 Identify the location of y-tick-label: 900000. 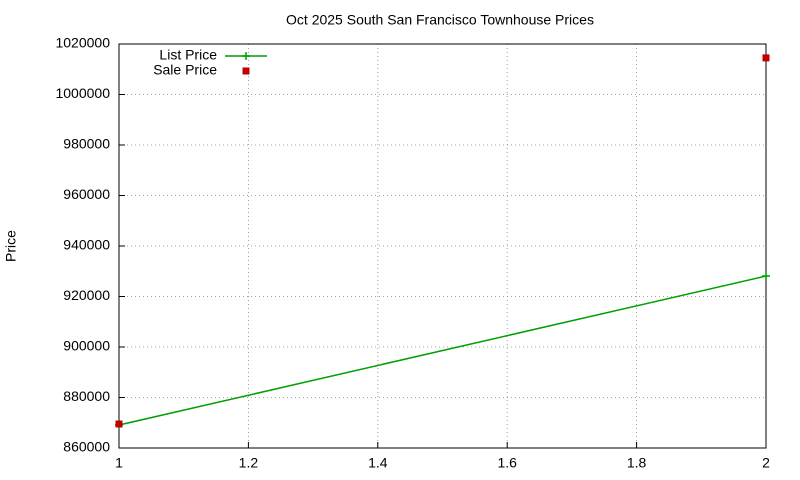
(86, 346).